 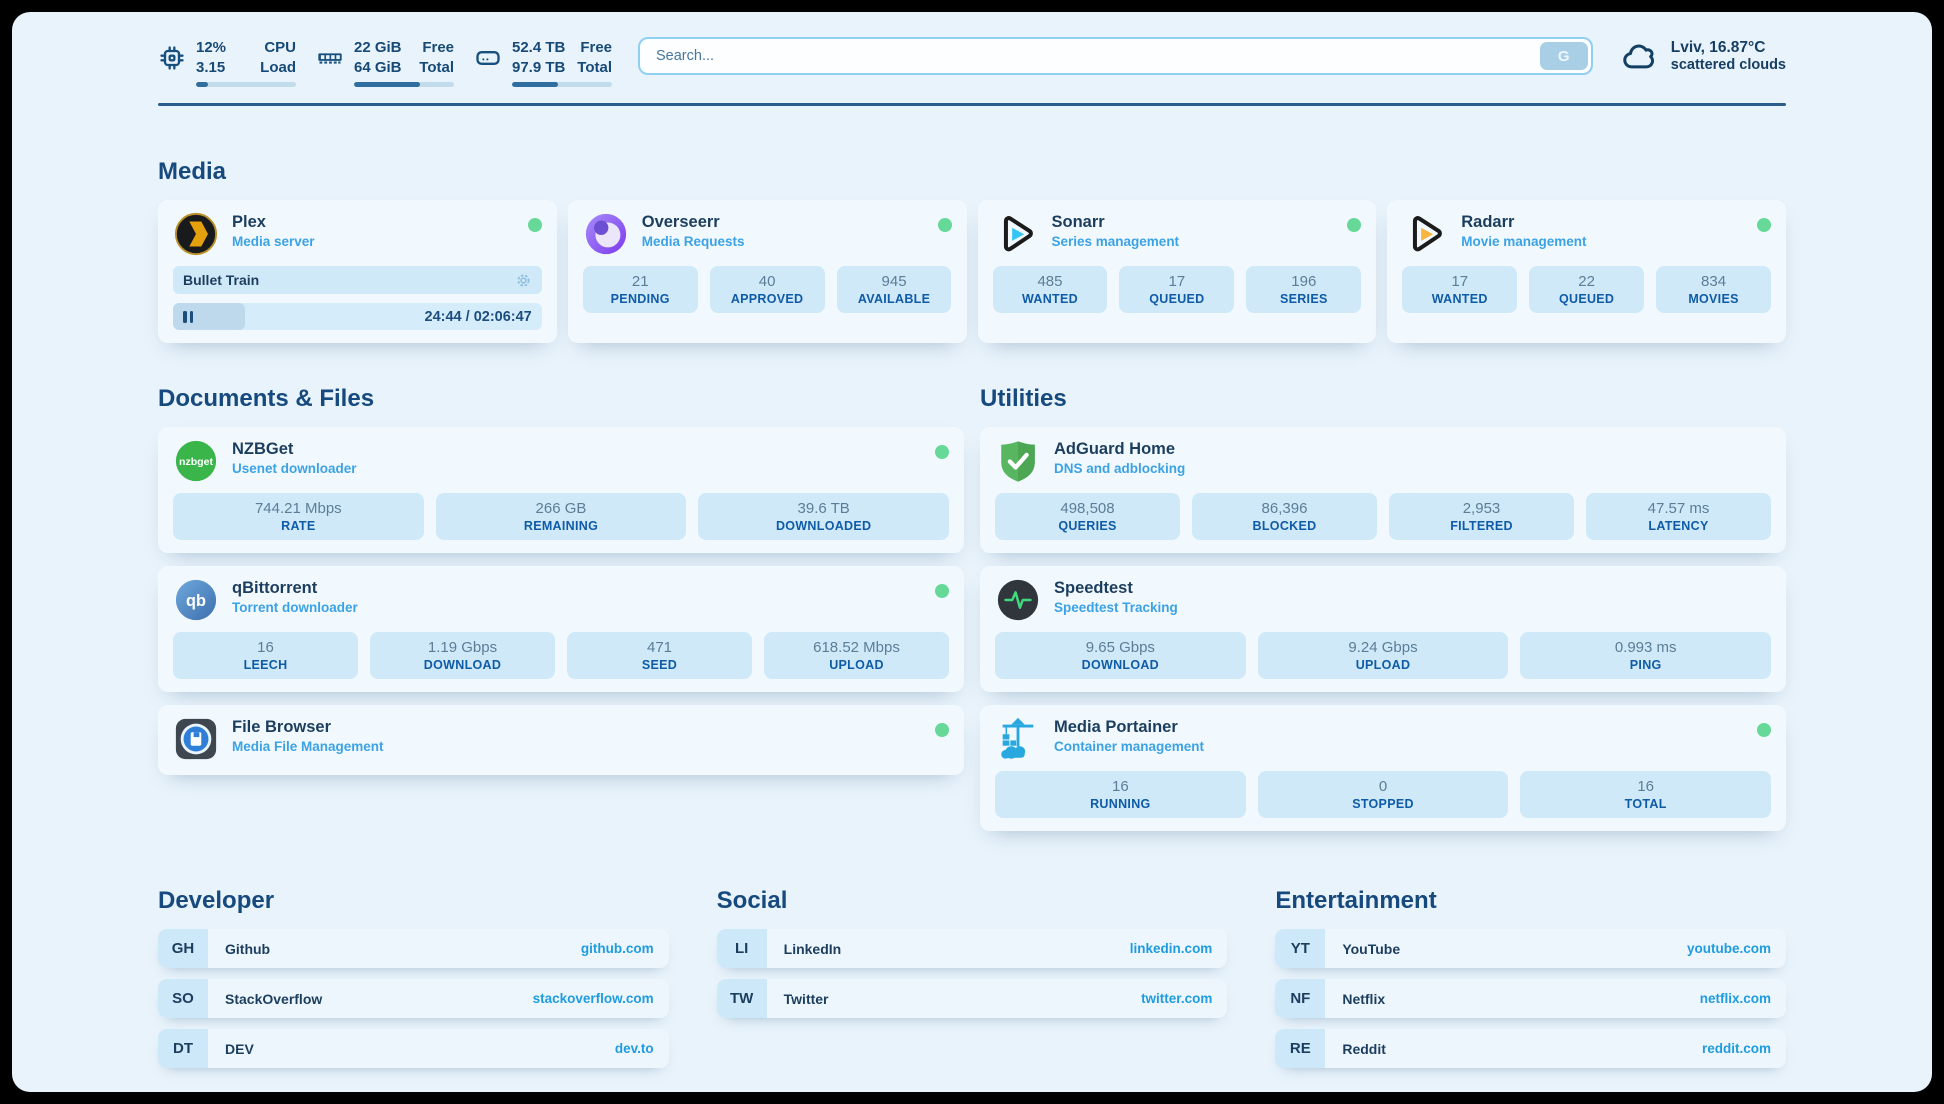 What do you see at coordinates (1563, 56) in the screenshot?
I see `search-engine-button: G` at bounding box center [1563, 56].